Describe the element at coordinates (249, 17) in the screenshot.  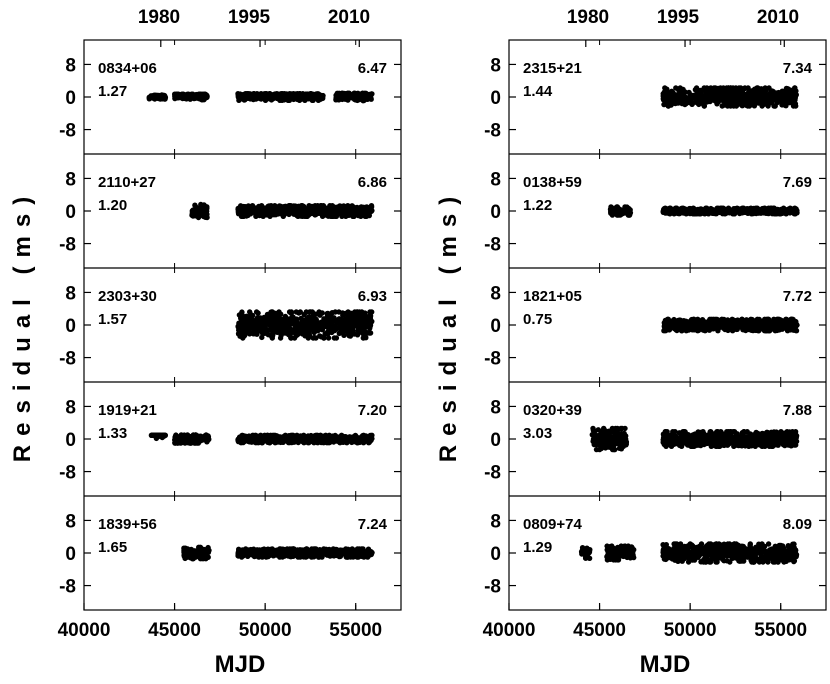
I see `left-year-label: 1995` at that location.